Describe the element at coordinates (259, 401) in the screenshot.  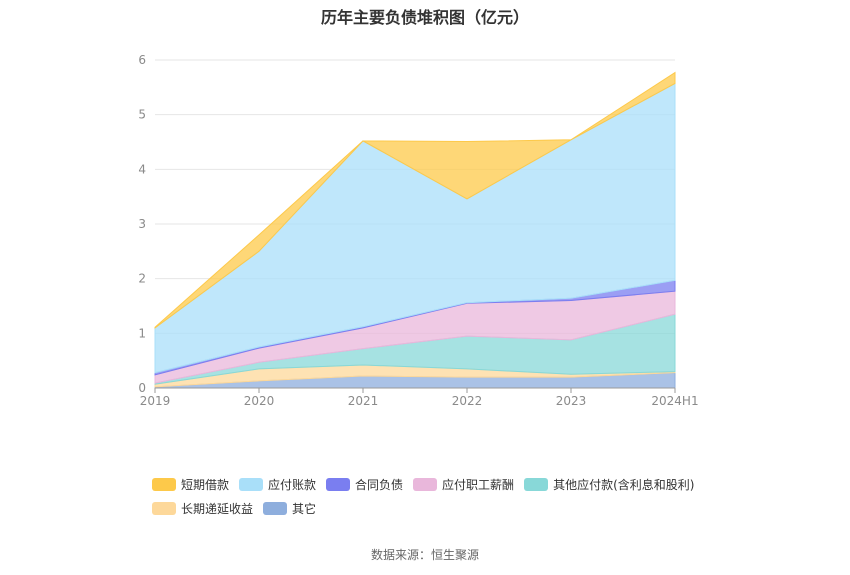
I see `x-tick-label: 2020` at that location.